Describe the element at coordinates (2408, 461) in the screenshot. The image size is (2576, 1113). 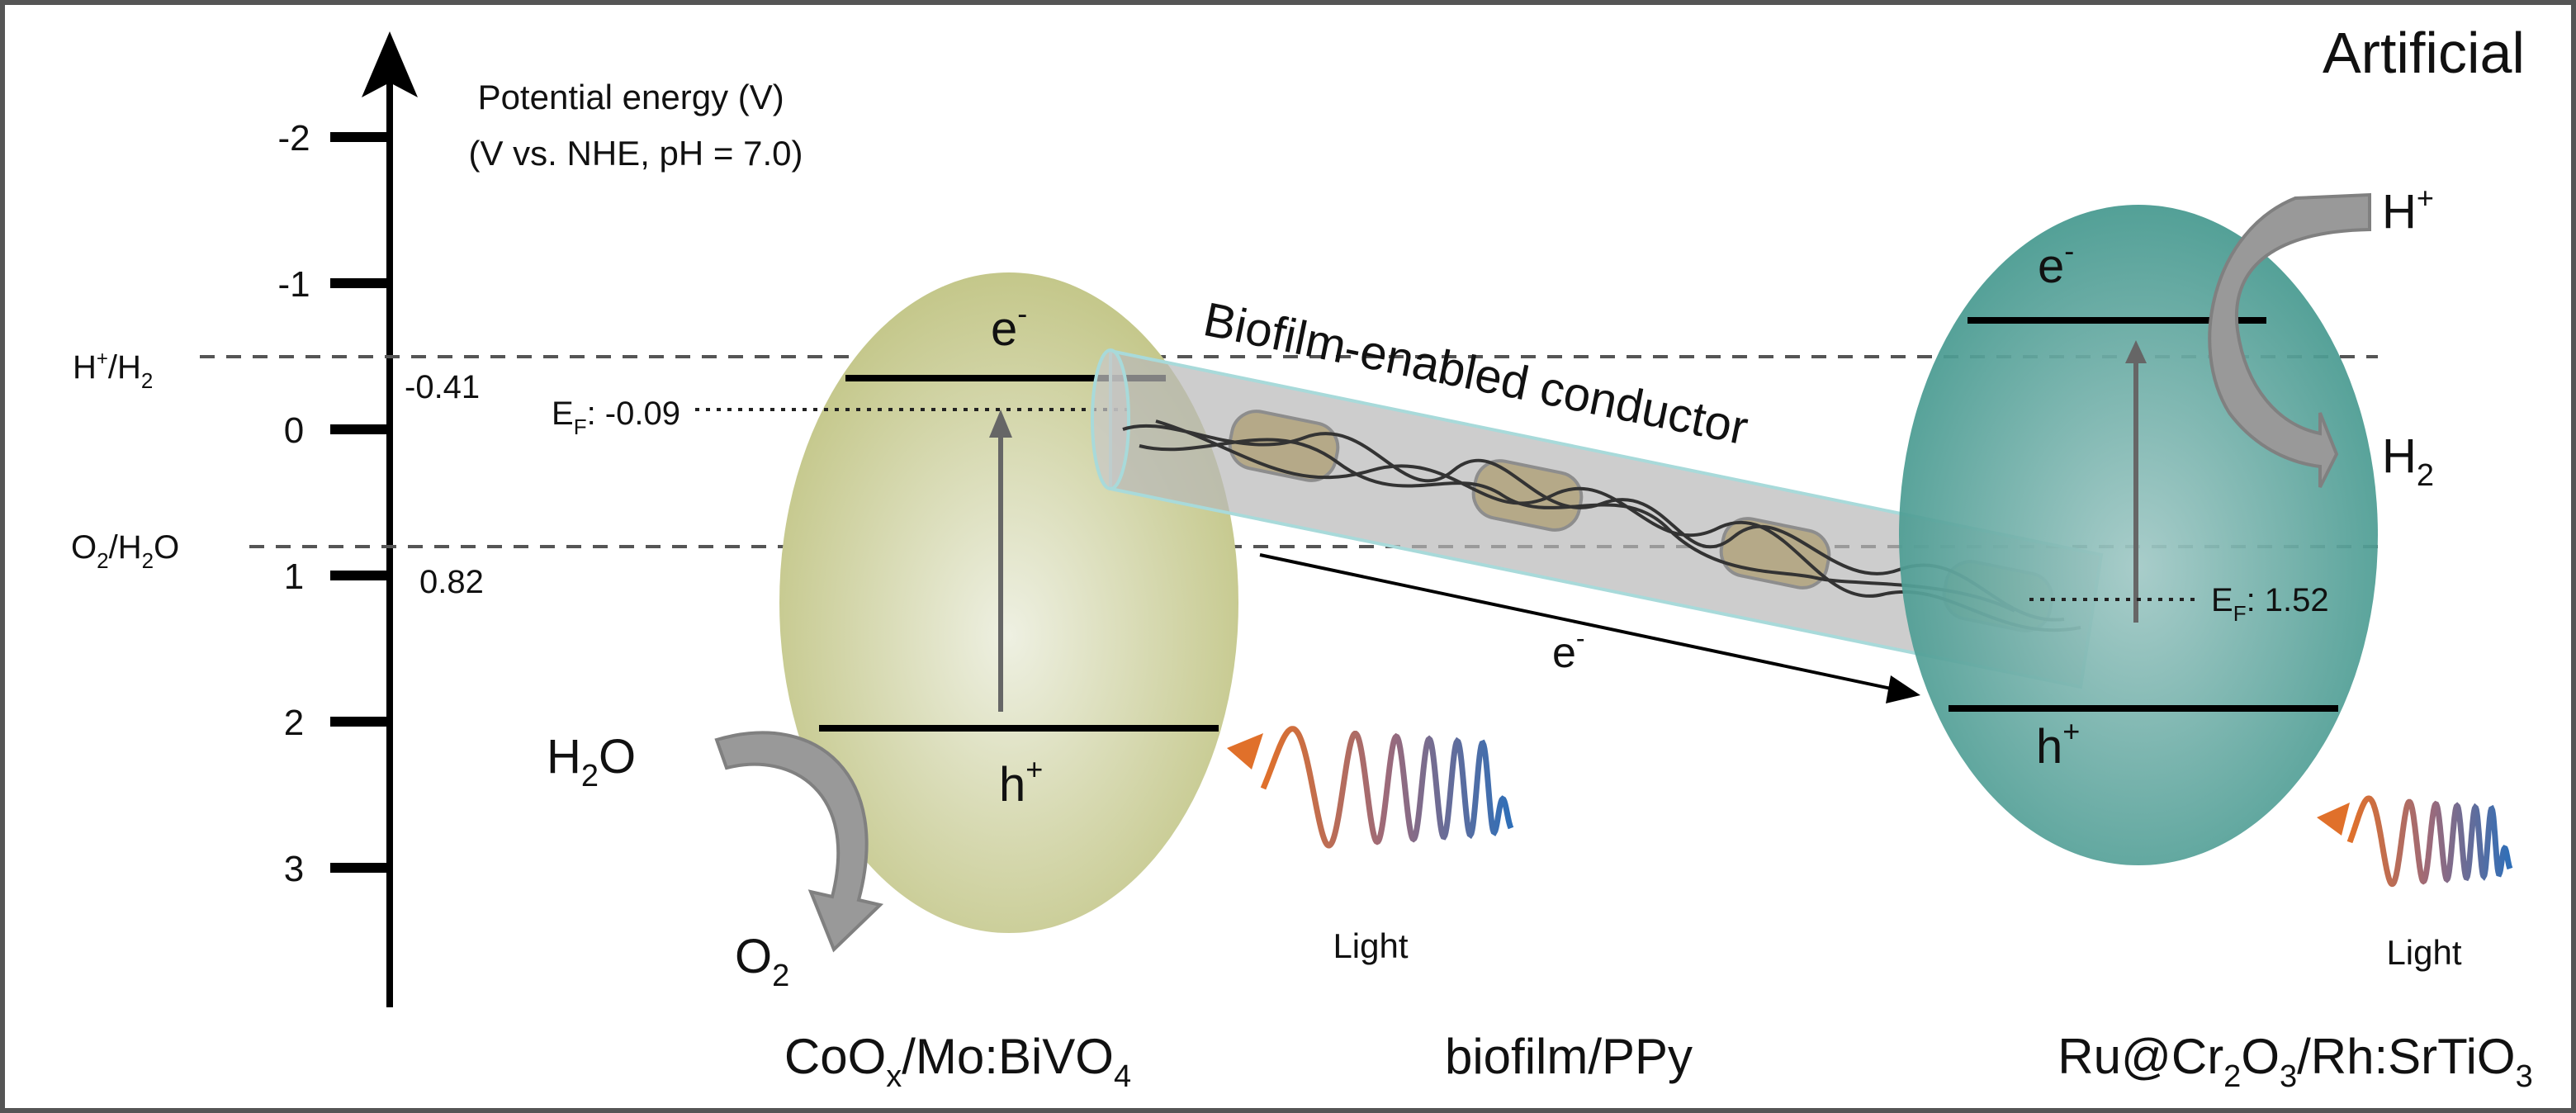
I see `hydrogen-label: H2` at that location.